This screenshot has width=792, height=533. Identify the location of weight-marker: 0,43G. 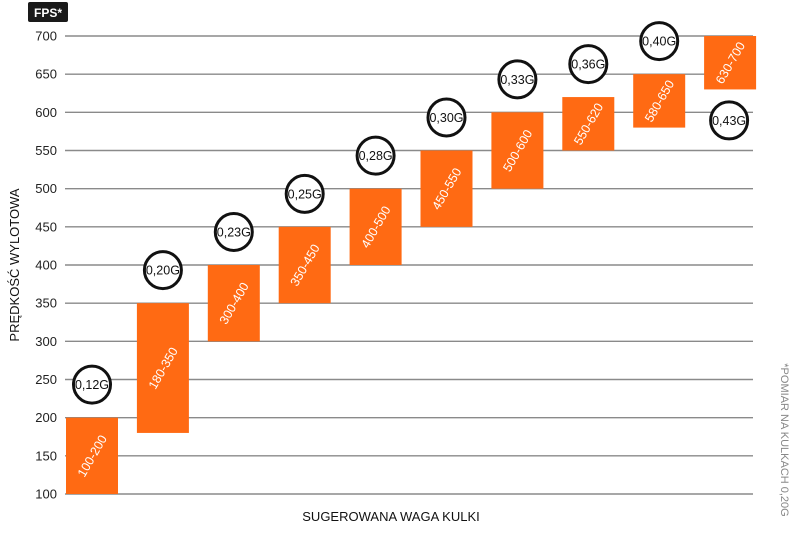
(729, 120).